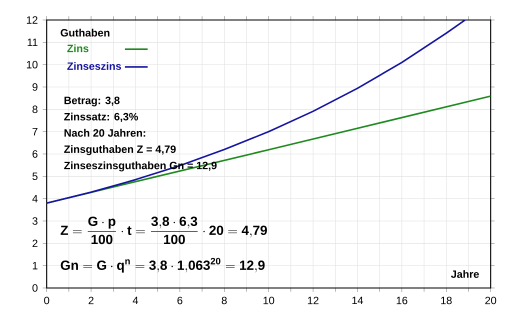 This screenshot has height=324, width=515. Describe the element at coordinates (35, 176) in the screenshot. I see `y-tick-label: 5` at that location.